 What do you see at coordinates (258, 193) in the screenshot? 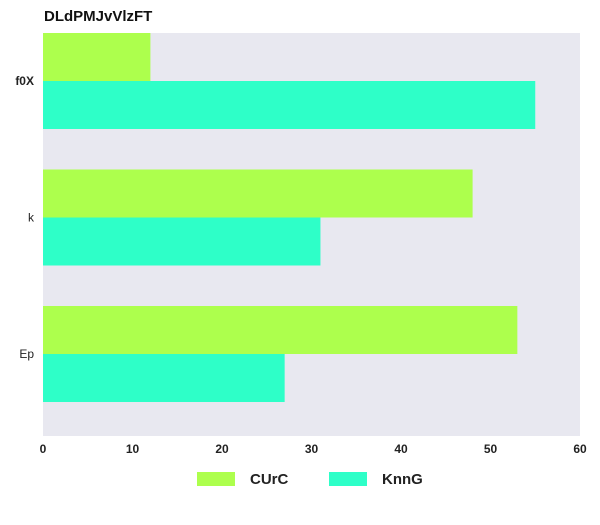
I see `bar-curc-k` at bounding box center [258, 193].